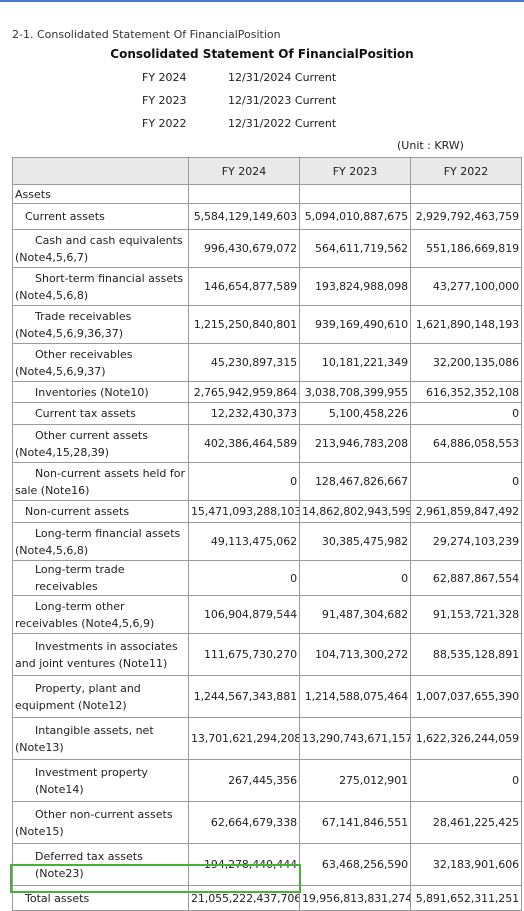  I want to click on row-label: Long-term financial assets (Note4,5,6,8), so click(100, 541).